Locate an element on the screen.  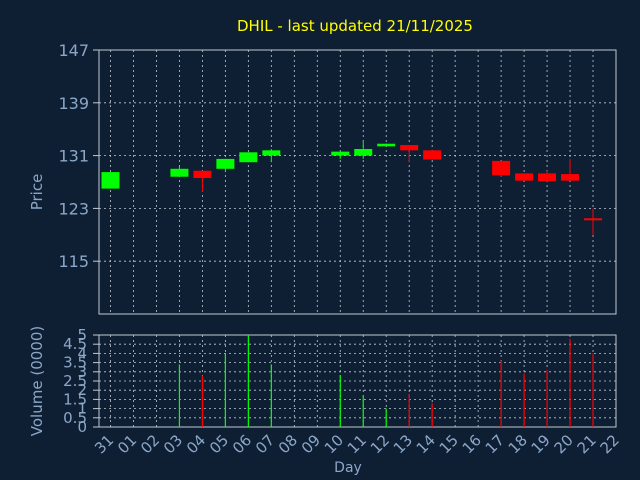
price-tick-label: 131 is located at coordinates (73, 156).